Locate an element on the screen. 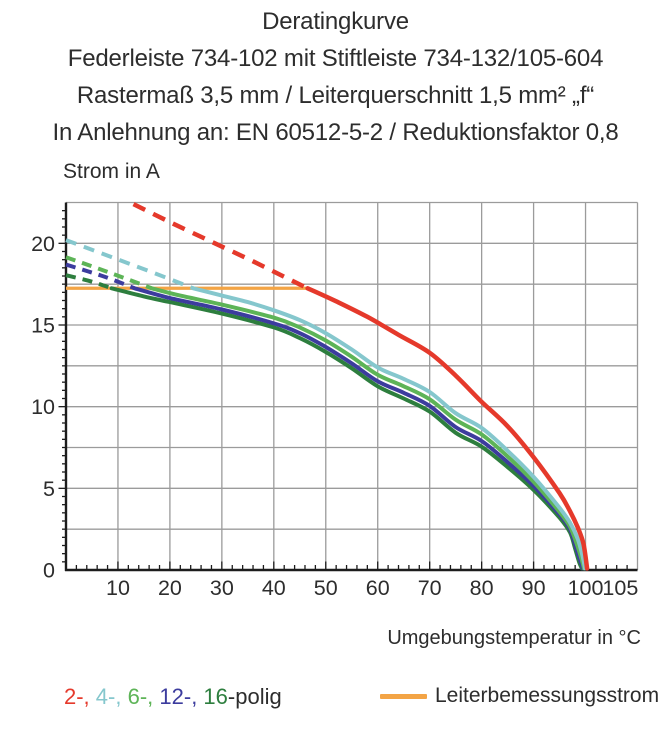  pole-count-label: 2-, is located at coordinates (77, 696).